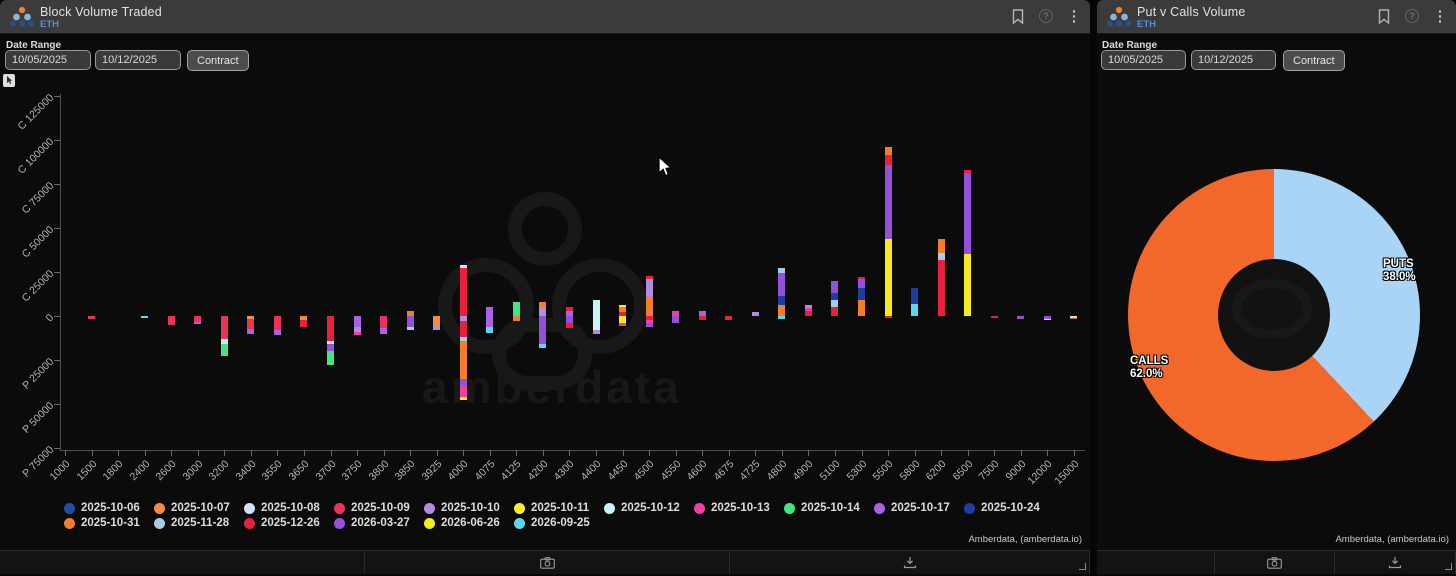 The width and height of the screenshot is (1456, 576). What do you see at coordinates (1274, 562) in the screenshot?
I see `camera-icon` at bounding box center [1274, 562].